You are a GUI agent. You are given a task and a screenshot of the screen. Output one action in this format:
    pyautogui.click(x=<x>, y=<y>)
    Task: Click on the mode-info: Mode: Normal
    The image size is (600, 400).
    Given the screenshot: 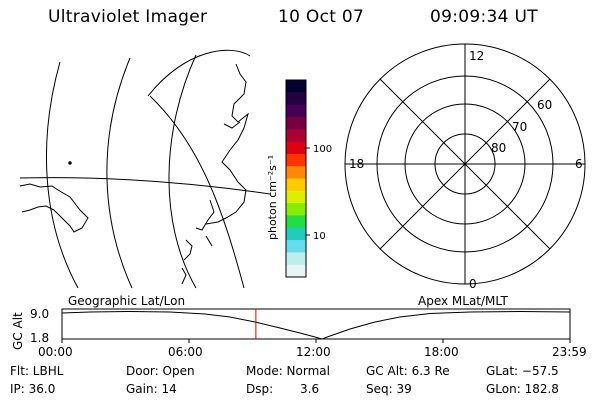 What is the action you would take?
    pyautogui.click(x=288, y=371)
    